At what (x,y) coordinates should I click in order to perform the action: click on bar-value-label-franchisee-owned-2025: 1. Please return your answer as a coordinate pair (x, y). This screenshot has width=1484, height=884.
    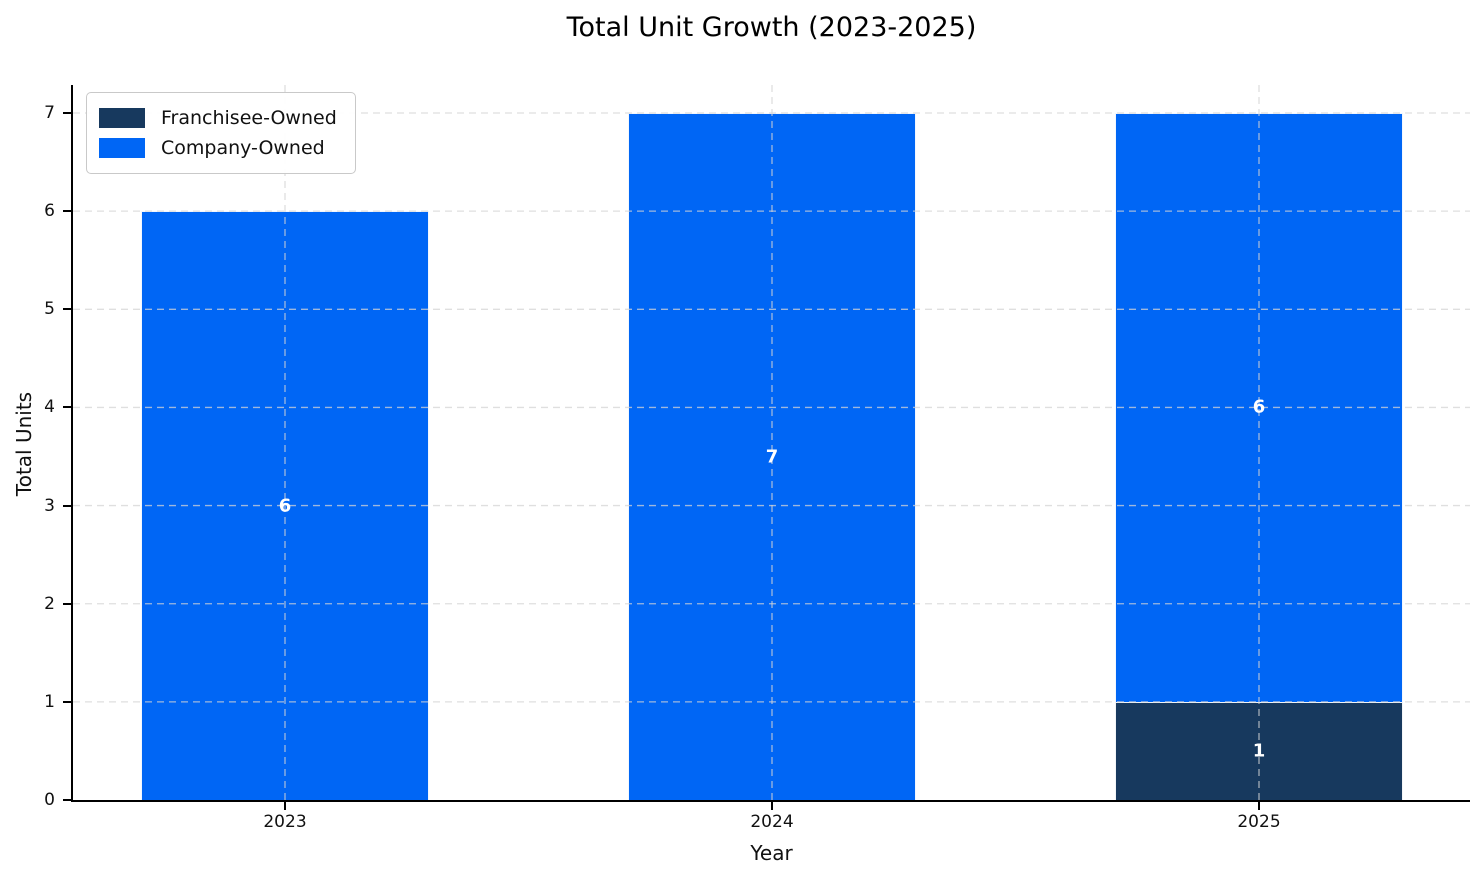
    Looking at the image, I should click on (1259, 751).